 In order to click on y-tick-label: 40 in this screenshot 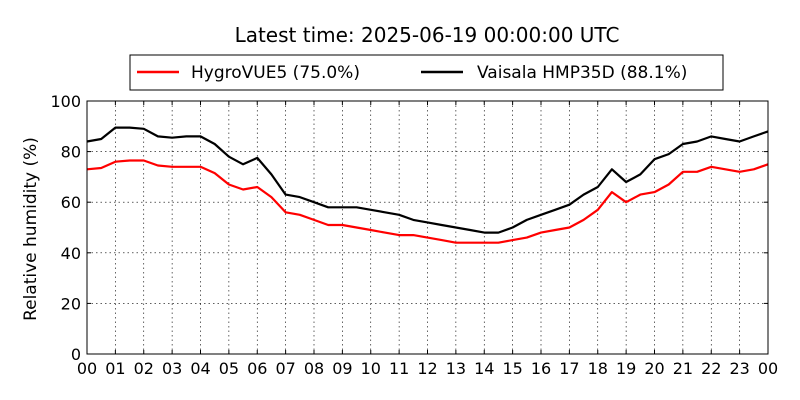, I will do `click(71, 253)`.